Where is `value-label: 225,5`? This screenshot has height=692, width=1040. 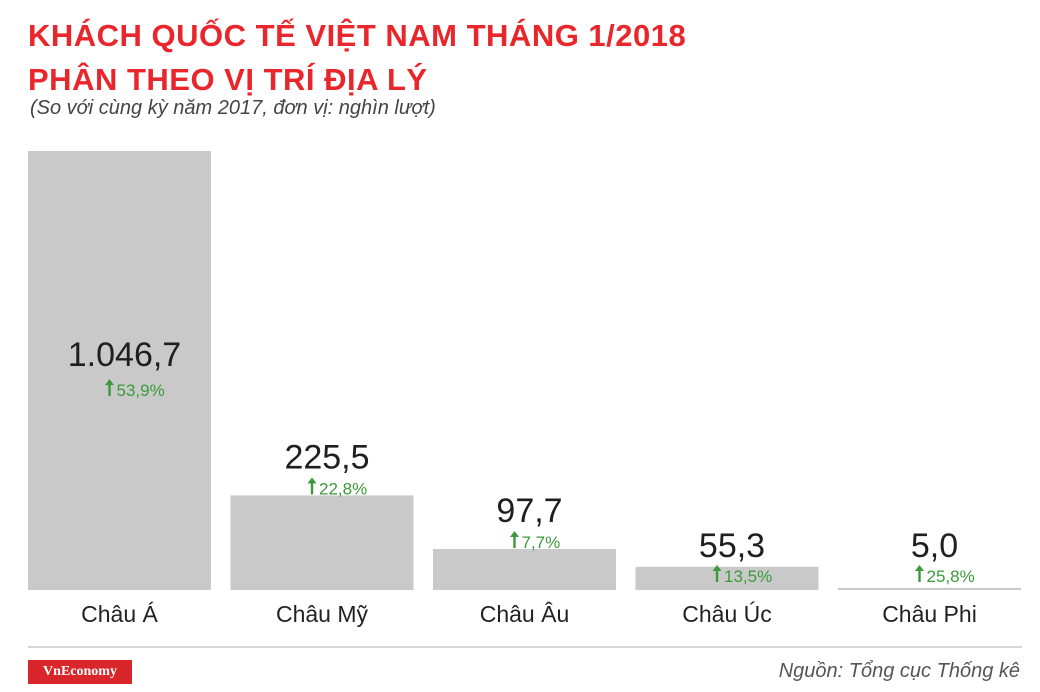 value-label: 225,5 is located at coordinates (326, 457).